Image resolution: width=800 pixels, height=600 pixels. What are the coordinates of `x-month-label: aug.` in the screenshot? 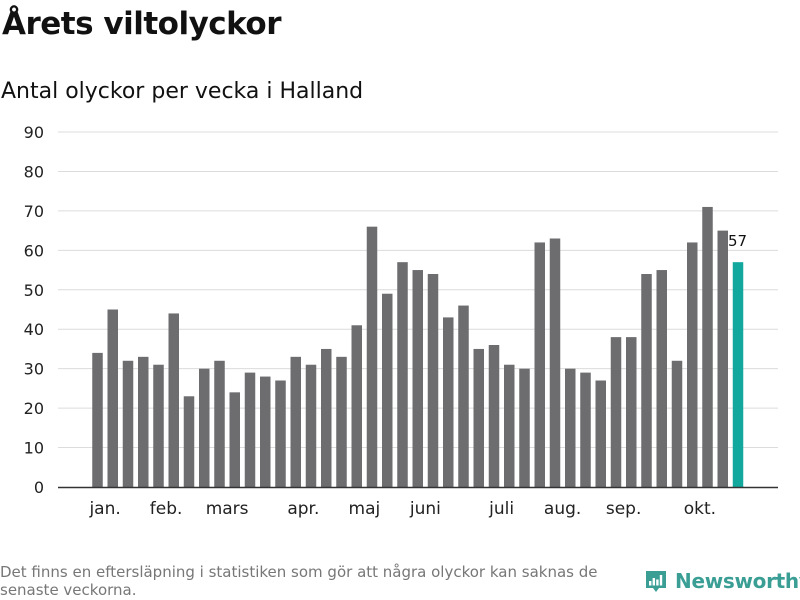 It's located at (562, 509).